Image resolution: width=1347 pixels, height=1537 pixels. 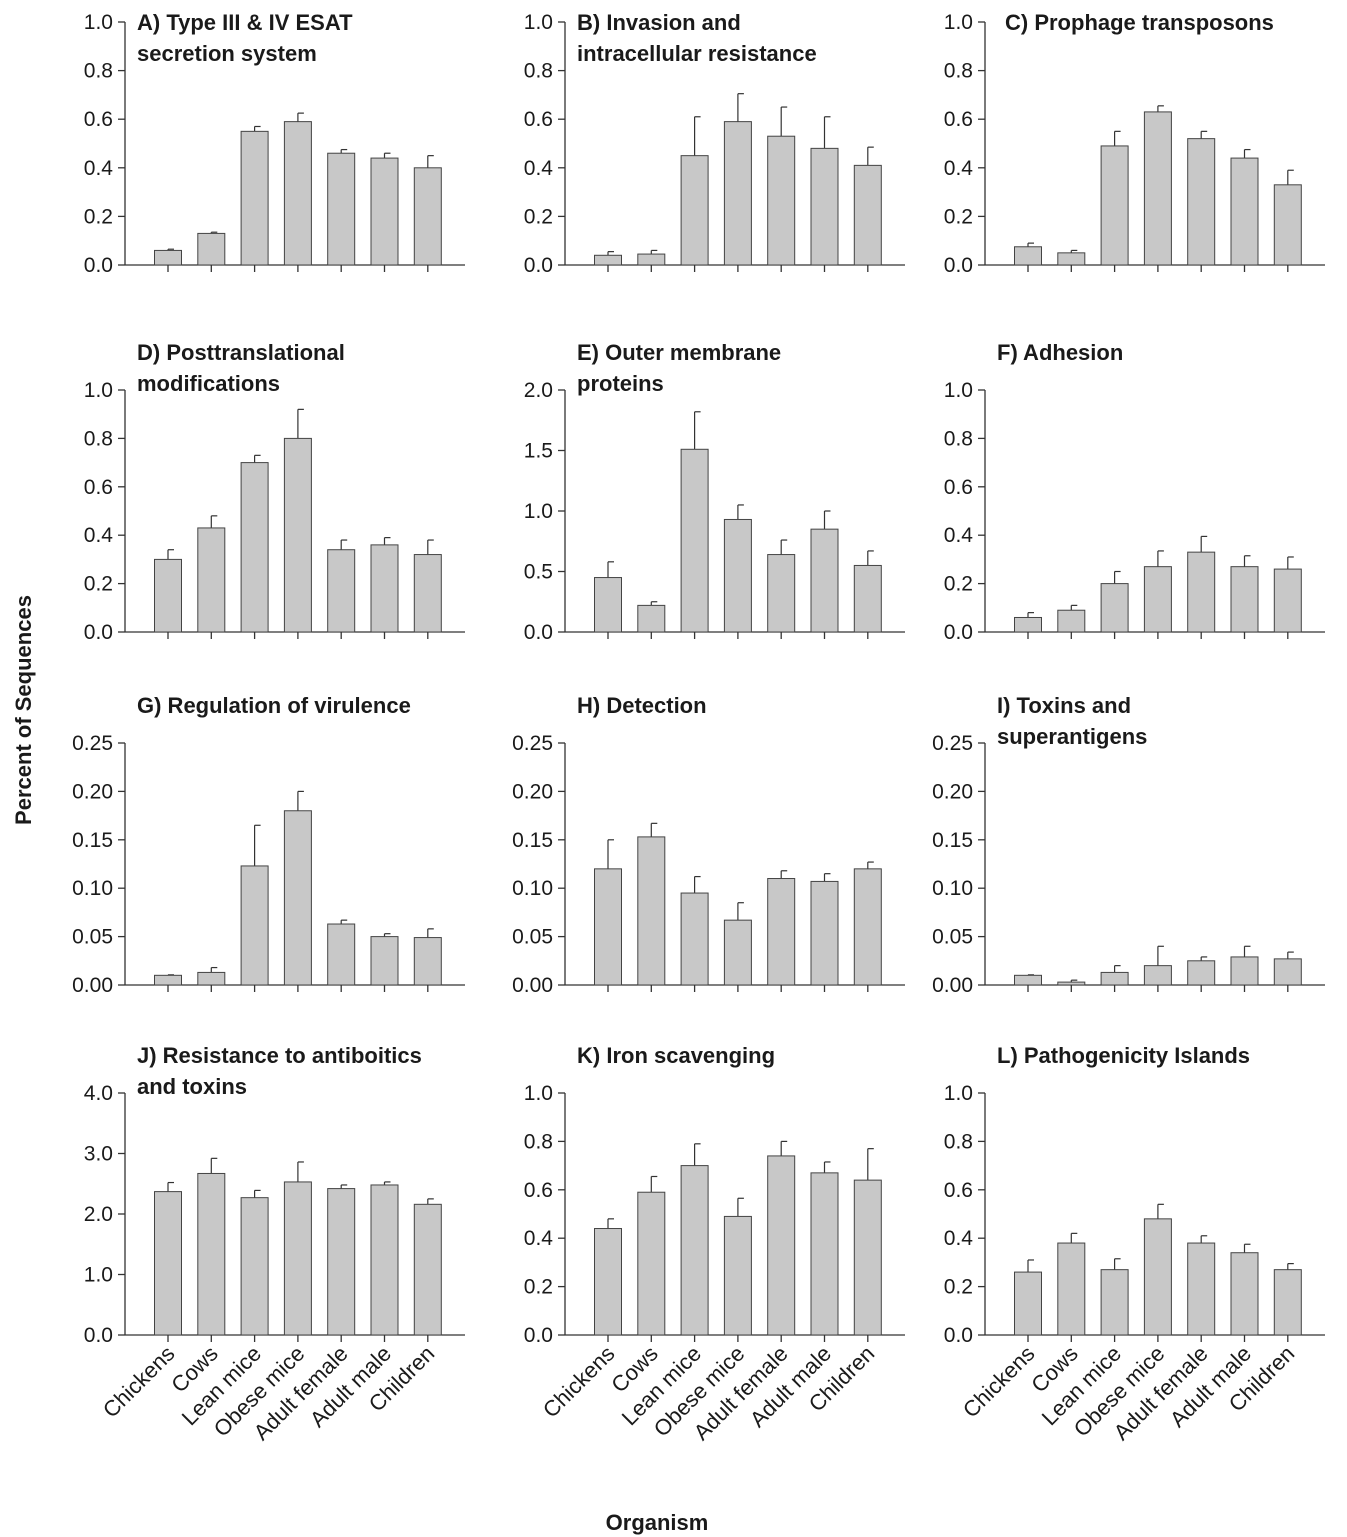 What do you see at coordinates (679, 352) in the screenshot?
I see `panel-title-line: E) Outer membrane` at bounding box center [679, 352].